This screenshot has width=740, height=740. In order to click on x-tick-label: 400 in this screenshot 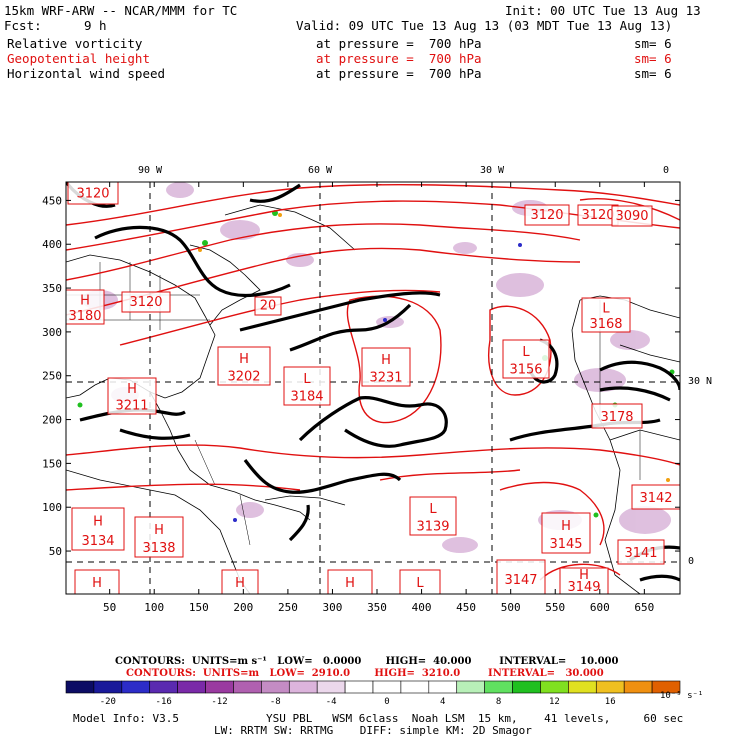, I will do `click(422, 607)`.